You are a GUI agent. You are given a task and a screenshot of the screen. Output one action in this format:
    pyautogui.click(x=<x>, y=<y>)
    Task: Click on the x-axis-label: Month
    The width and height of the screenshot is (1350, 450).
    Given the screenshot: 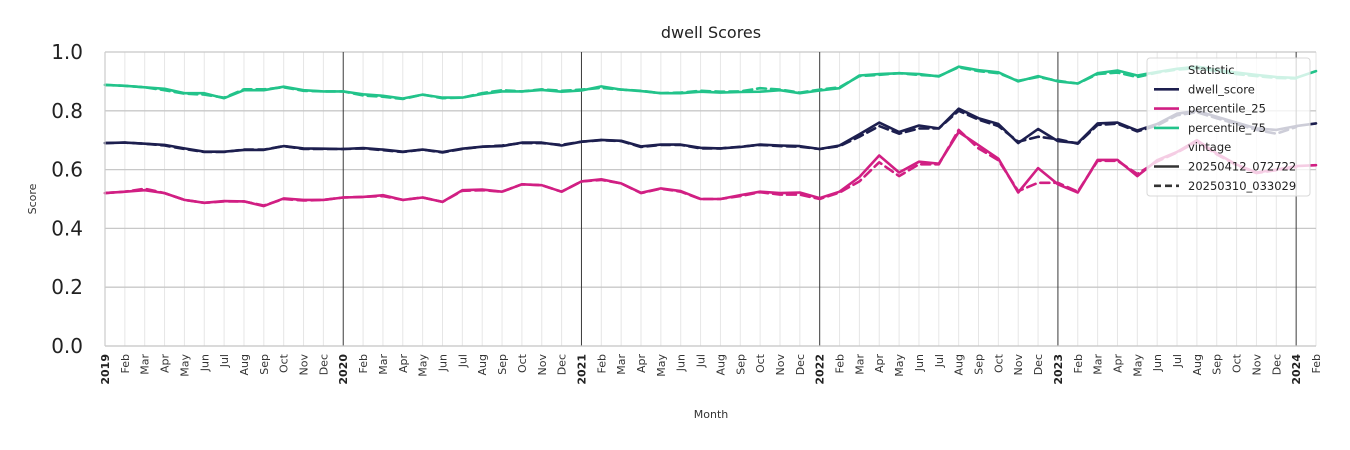 What is the action you would take?
    pyautogui.click(x=711, y=414)
    